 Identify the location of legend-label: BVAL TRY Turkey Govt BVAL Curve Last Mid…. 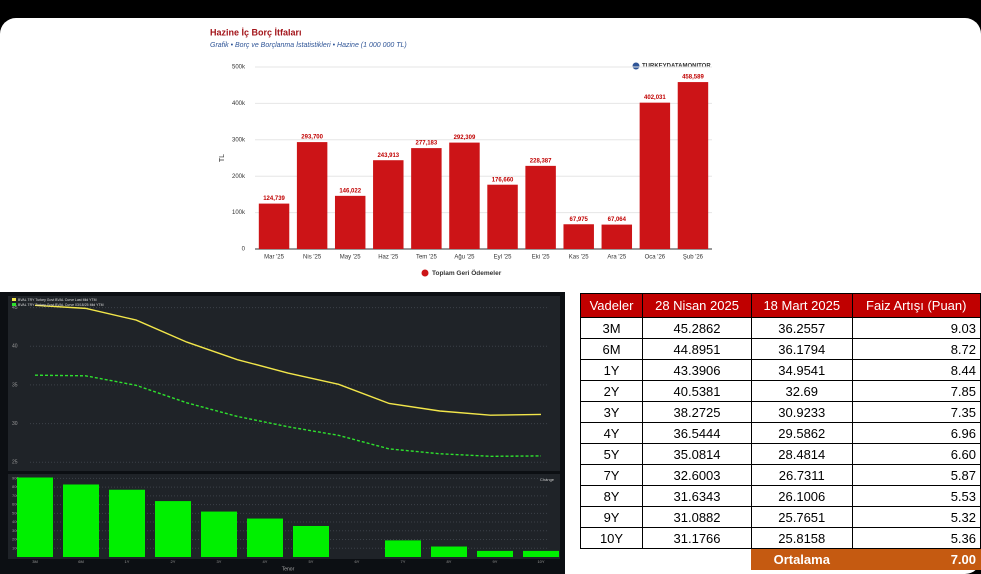
(57, 300).